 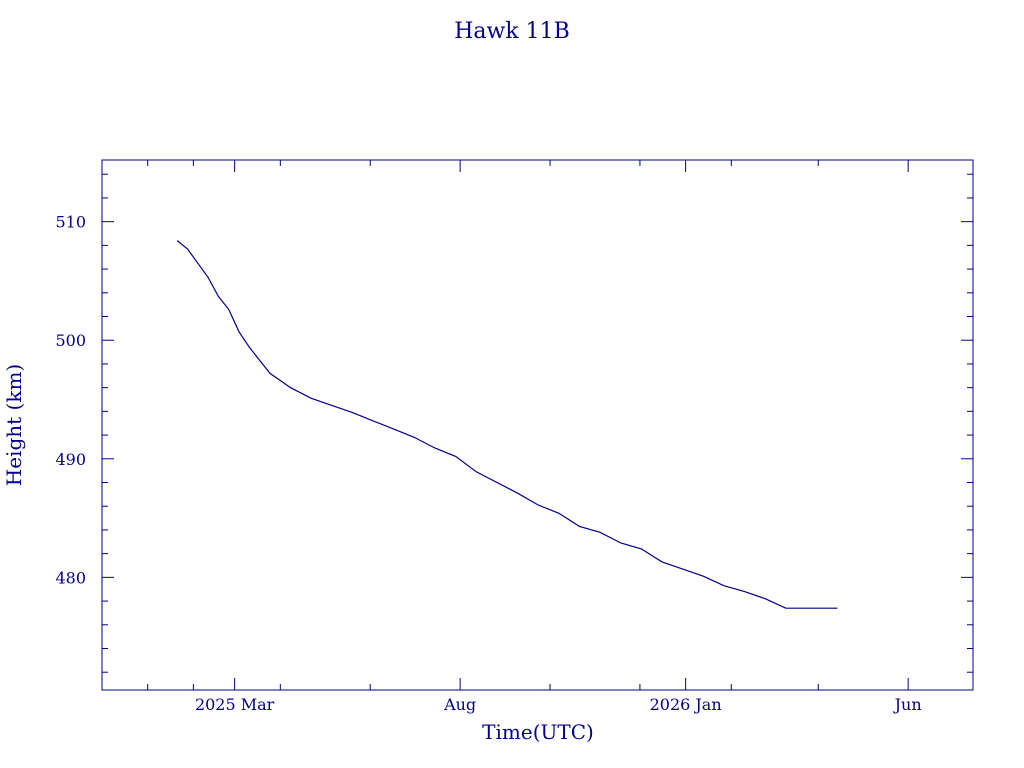 What do you see at coordinates (70, 222) in the screenshot?
I see `y-tick-label: 510` at bounding box center [70, 222].